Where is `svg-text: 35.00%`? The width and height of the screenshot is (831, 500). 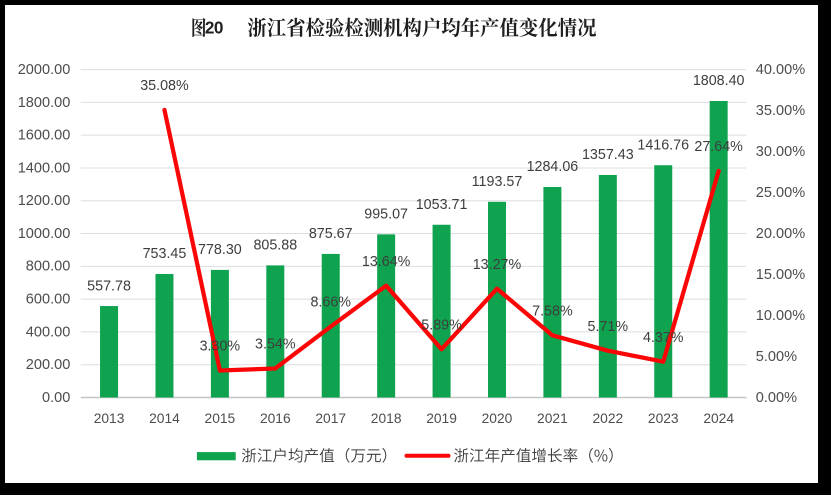 svg-text: 35.00% is located at coordinates (780, 111).